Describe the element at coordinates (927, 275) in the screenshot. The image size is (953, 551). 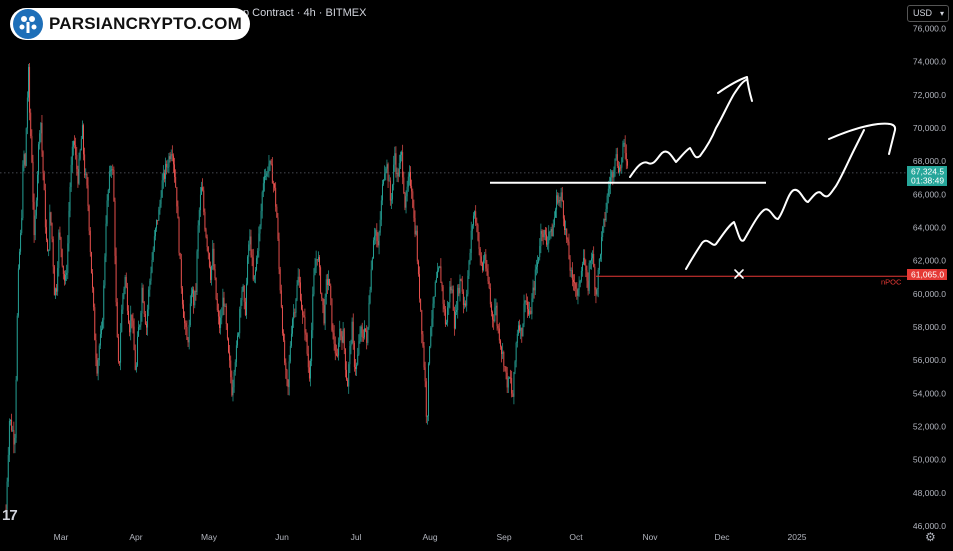
I see `npoc-price-value: 61,065.0` at that location.